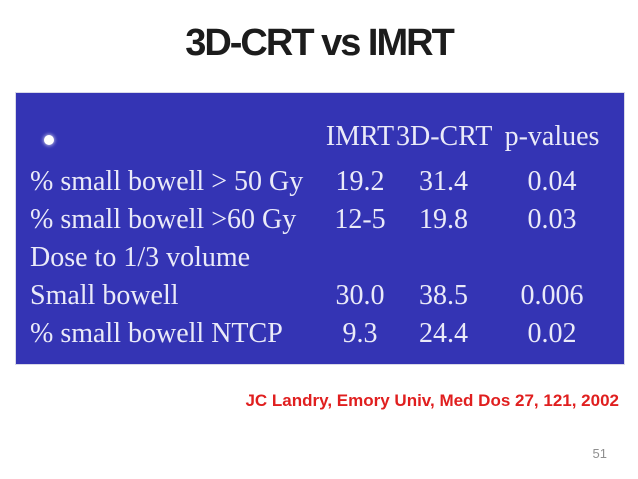  What do you see at coordinates (552, 333) in the screenshot?
I see `p-value: 0.02` at bounding box center [552, 333].